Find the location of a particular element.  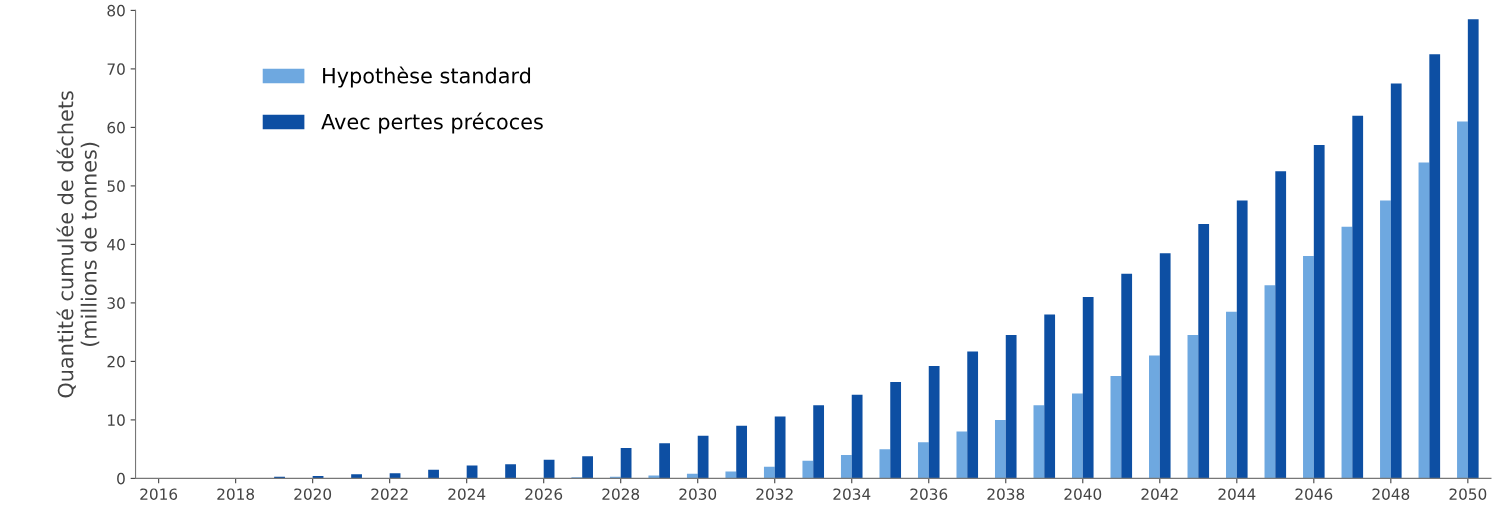

x-tick-label: 2022 is located at coordinates (389, 494).